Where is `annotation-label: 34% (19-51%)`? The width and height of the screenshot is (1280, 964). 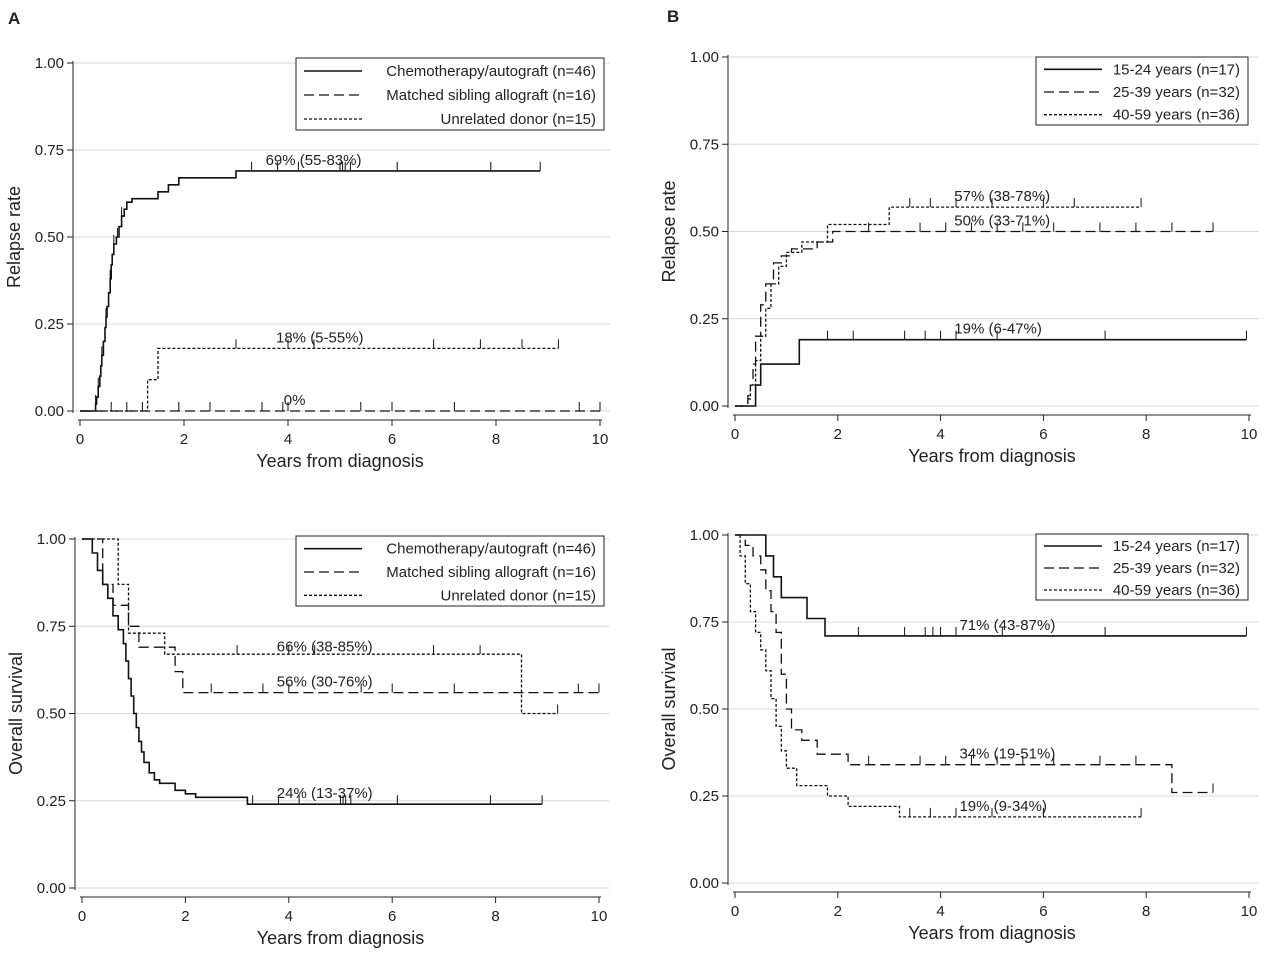
annotation-label: 34% (19-51%) is located at coordinates (1007, 754).